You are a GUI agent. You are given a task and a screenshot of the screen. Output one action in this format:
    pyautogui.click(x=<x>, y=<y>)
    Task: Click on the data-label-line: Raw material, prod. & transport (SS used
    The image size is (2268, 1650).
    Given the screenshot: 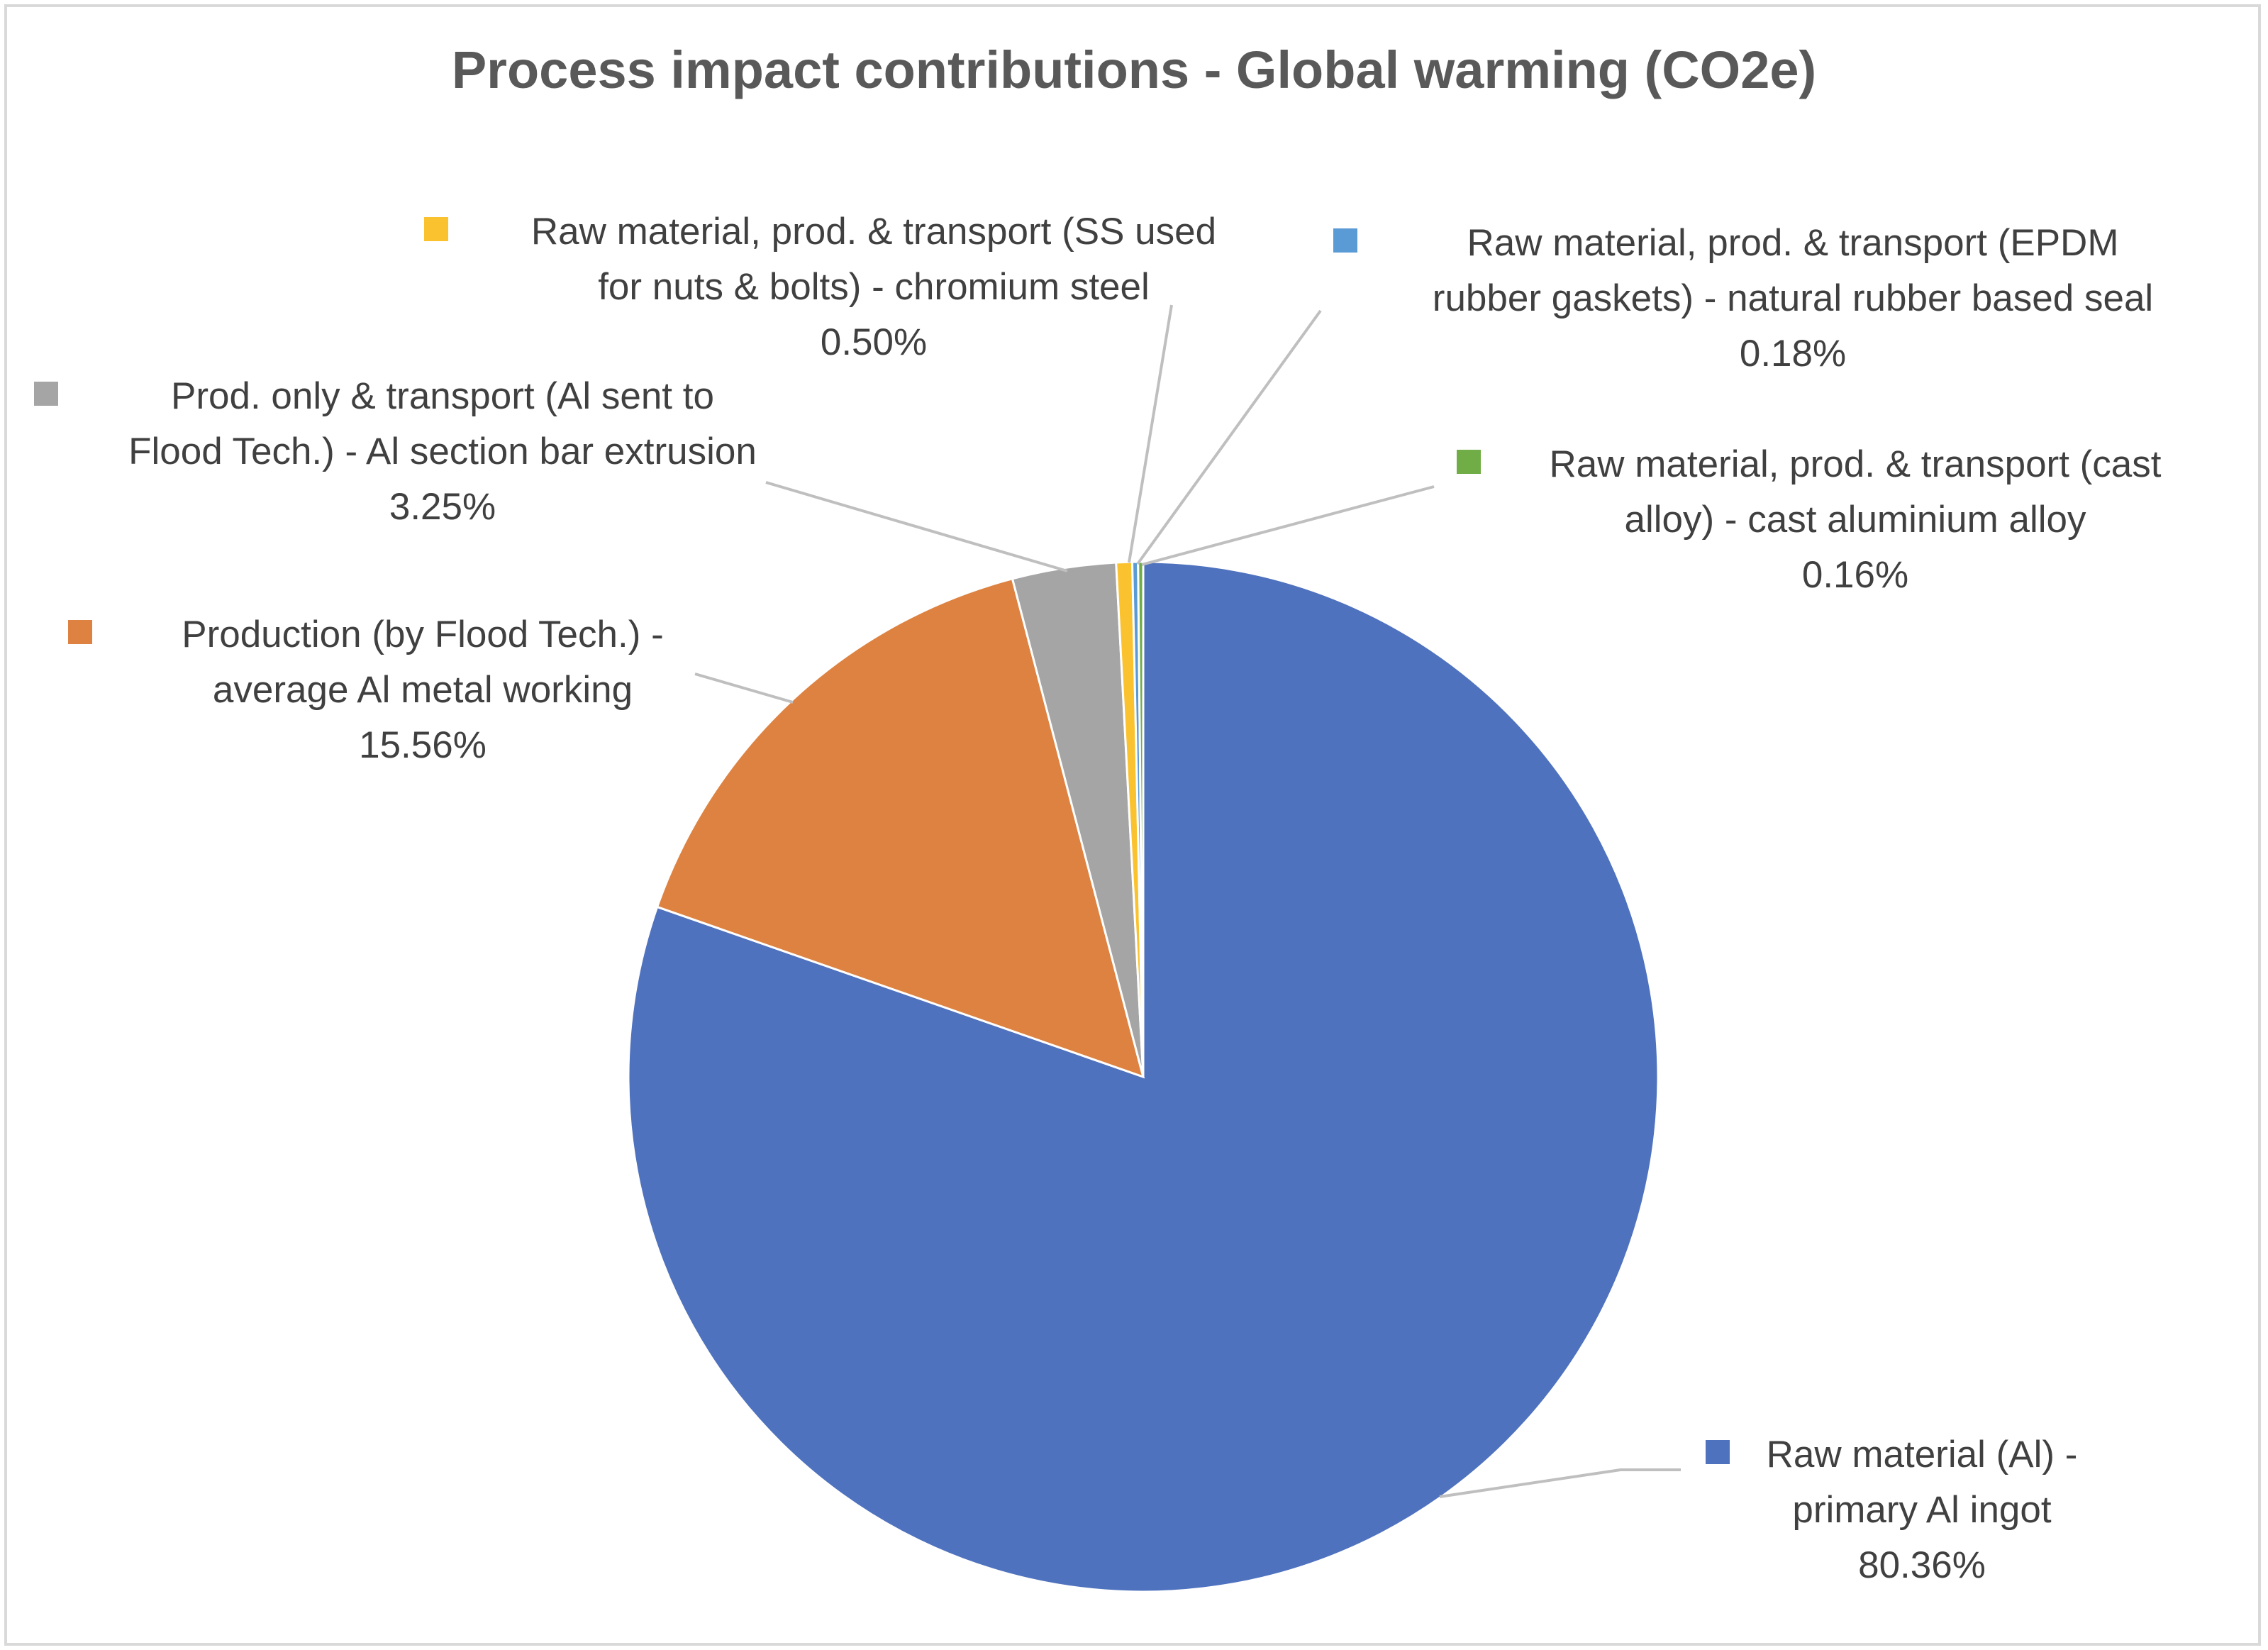 What is the action you would take?
    pyautogui.click(x=873, y=232)
    